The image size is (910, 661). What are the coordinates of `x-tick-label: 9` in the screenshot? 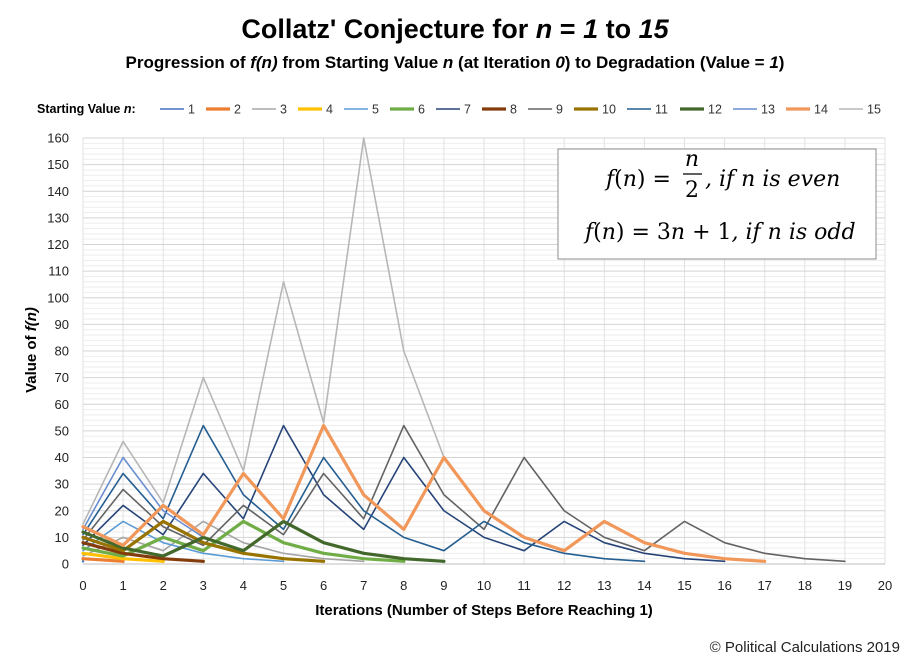 It's located at (443, 585).